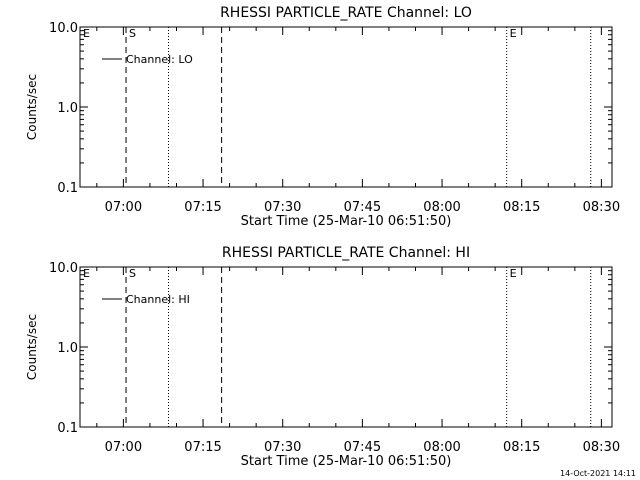 This screenshot has height=480, width=640. Describe the element at coordinates (346, 13) in the screenshot. I see `chart-title: RHESSI PARTICLE_RATE Channel: LO` at that location.